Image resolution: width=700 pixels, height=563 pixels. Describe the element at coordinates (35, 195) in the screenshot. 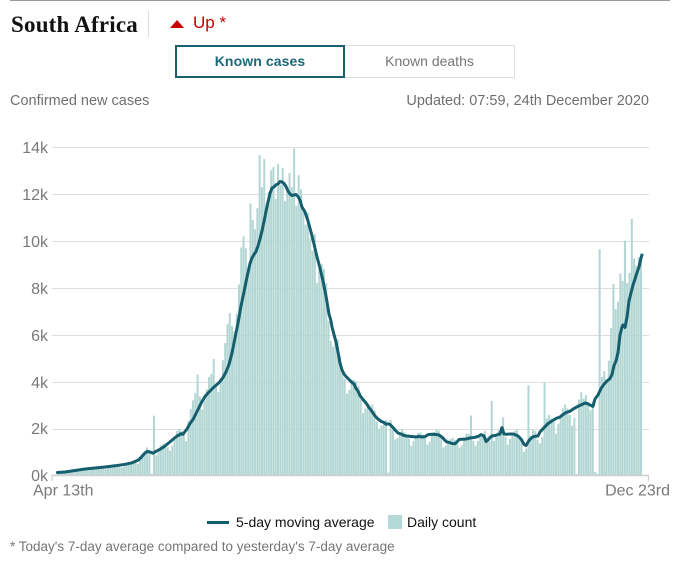

I see `svg-text: 12k` at that location.